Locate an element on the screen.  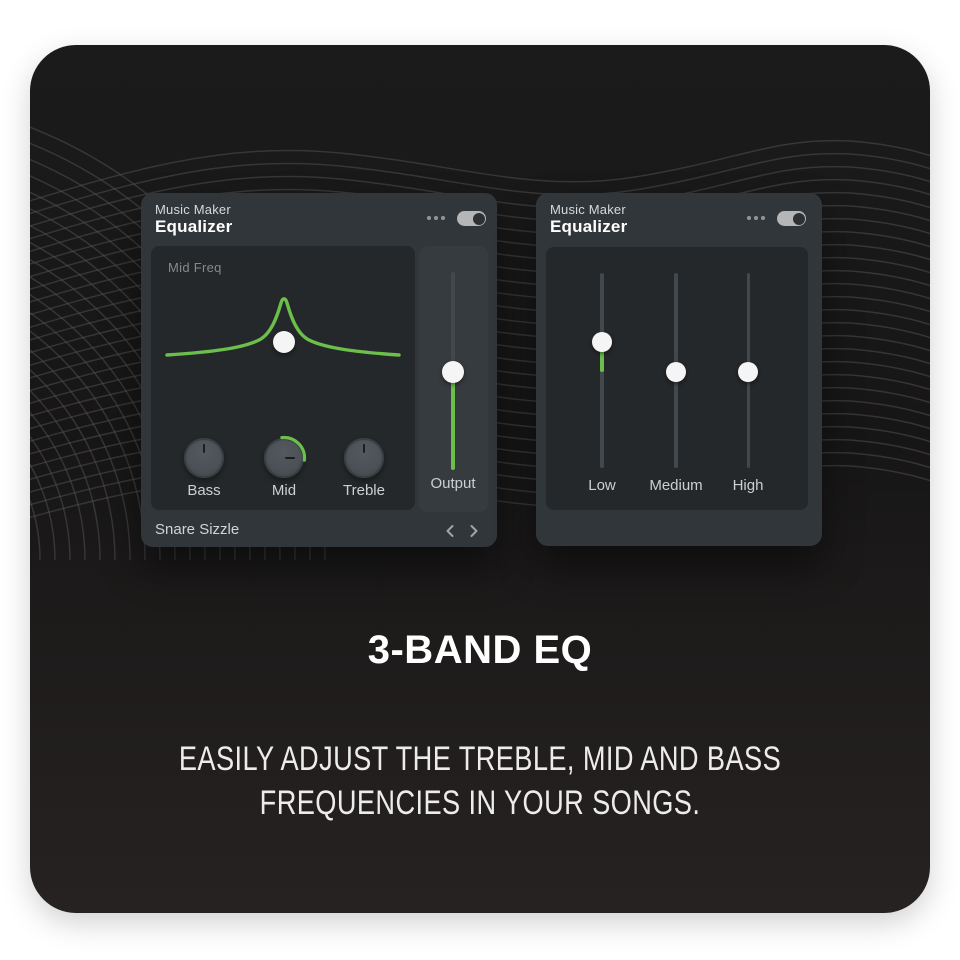
high-slider-label: High is located at coordinates (748, 485).